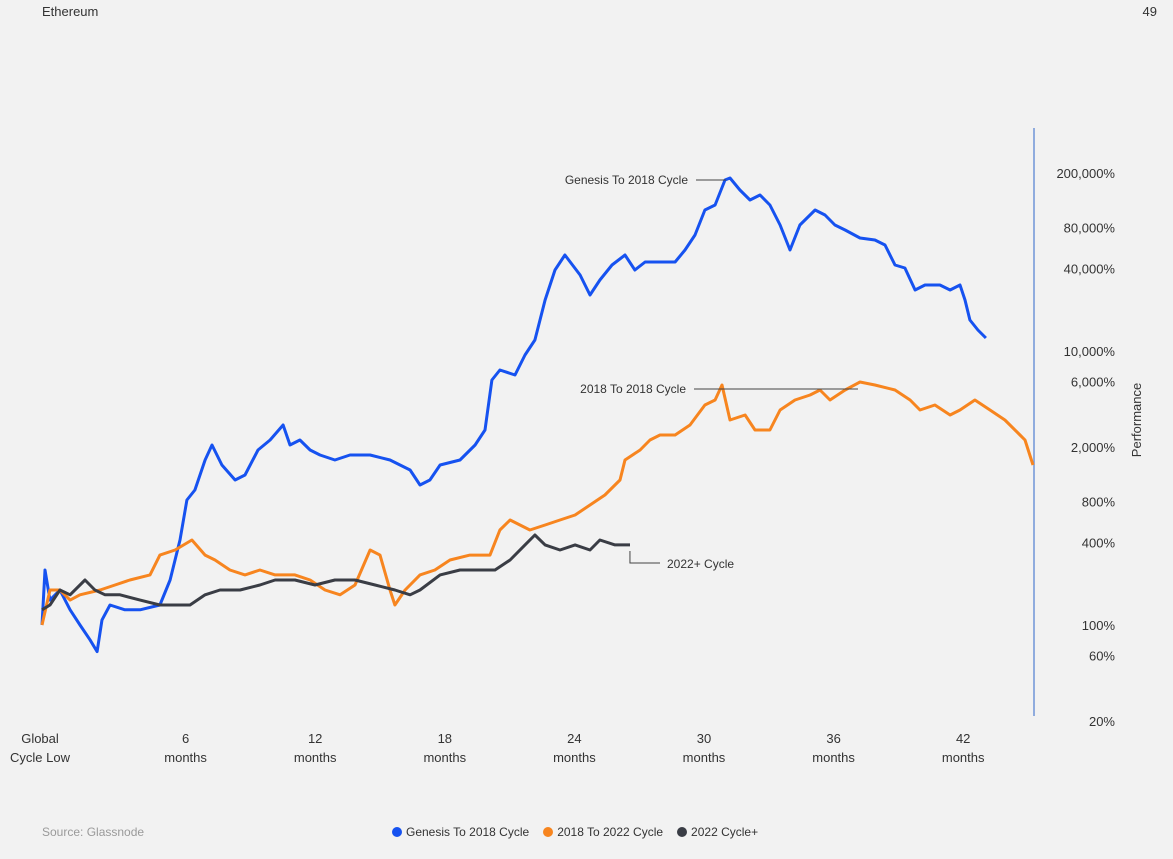  What do you see at coordinates (633, 389) in the screenshot?
I see `annotation-label: 2018 To 2018 Cycle` at bounding box center [633, 389].